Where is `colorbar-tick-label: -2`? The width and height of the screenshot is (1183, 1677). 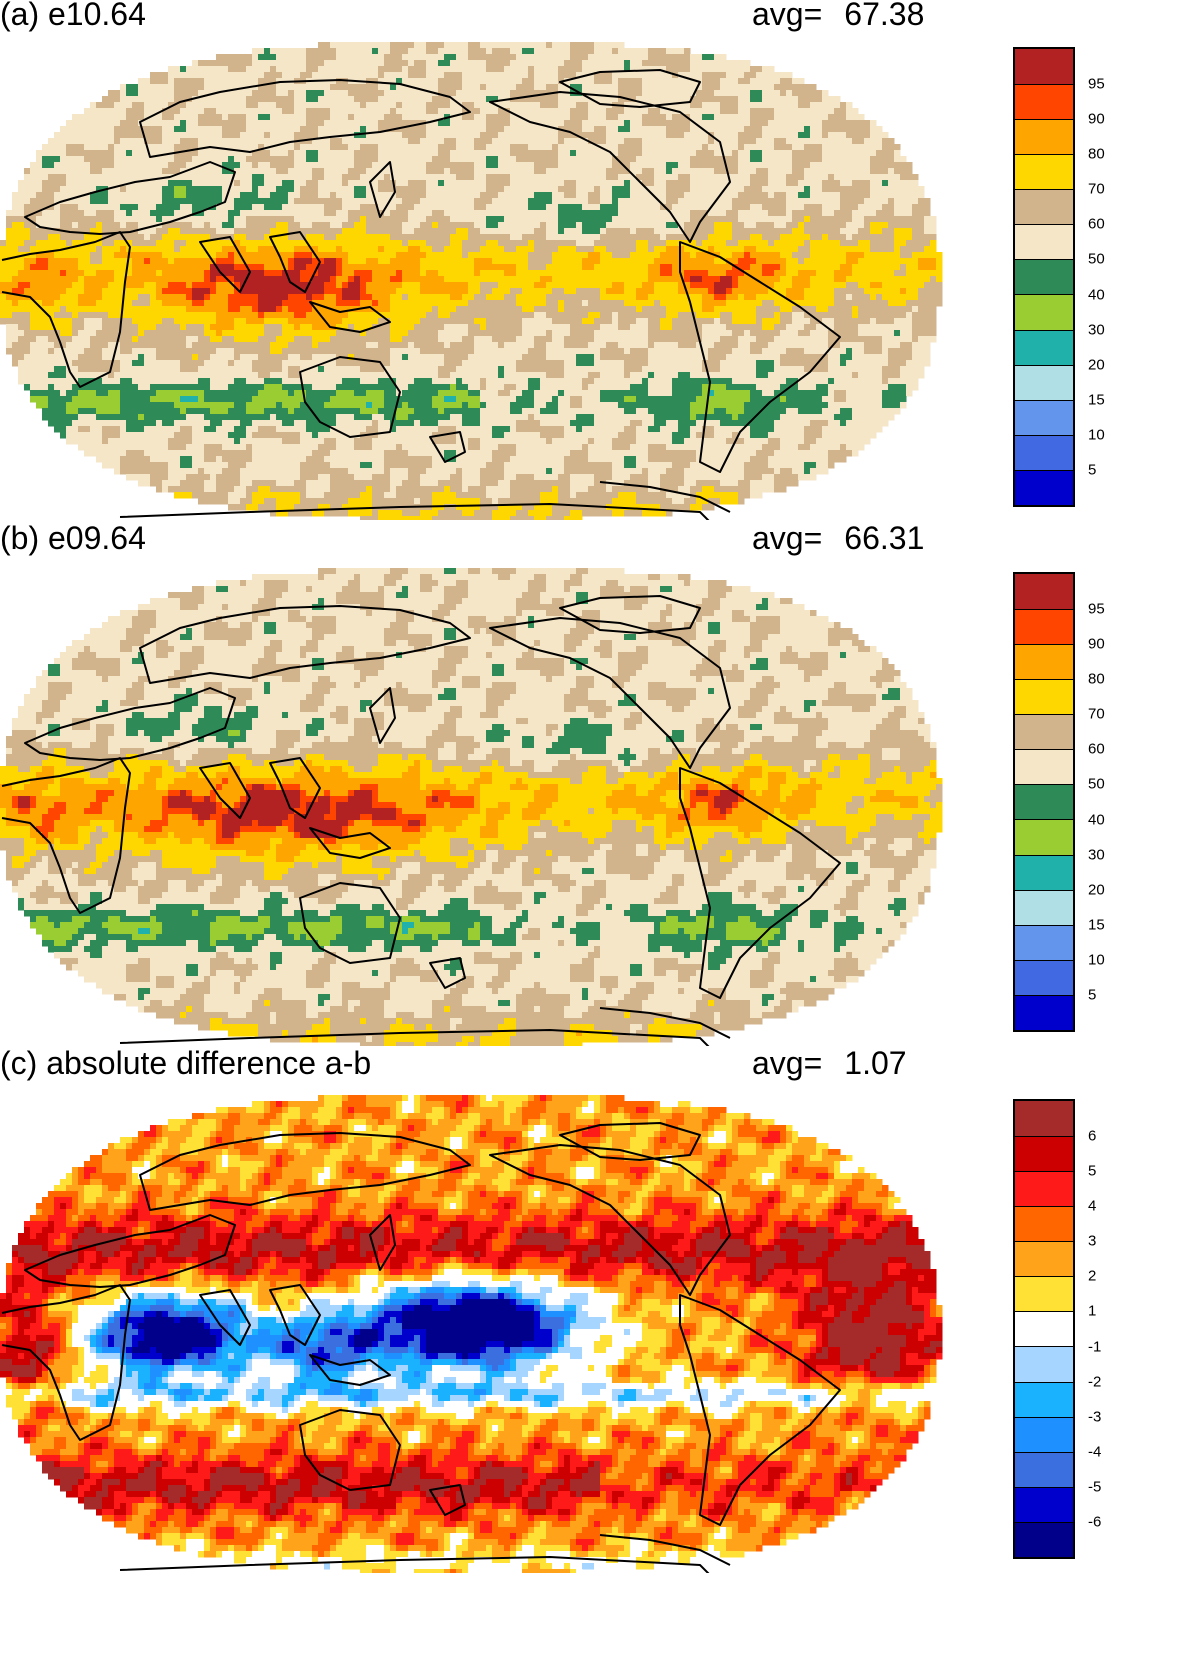
colorbar-tick-label: -2 is located at coordinates (1094, 1381).